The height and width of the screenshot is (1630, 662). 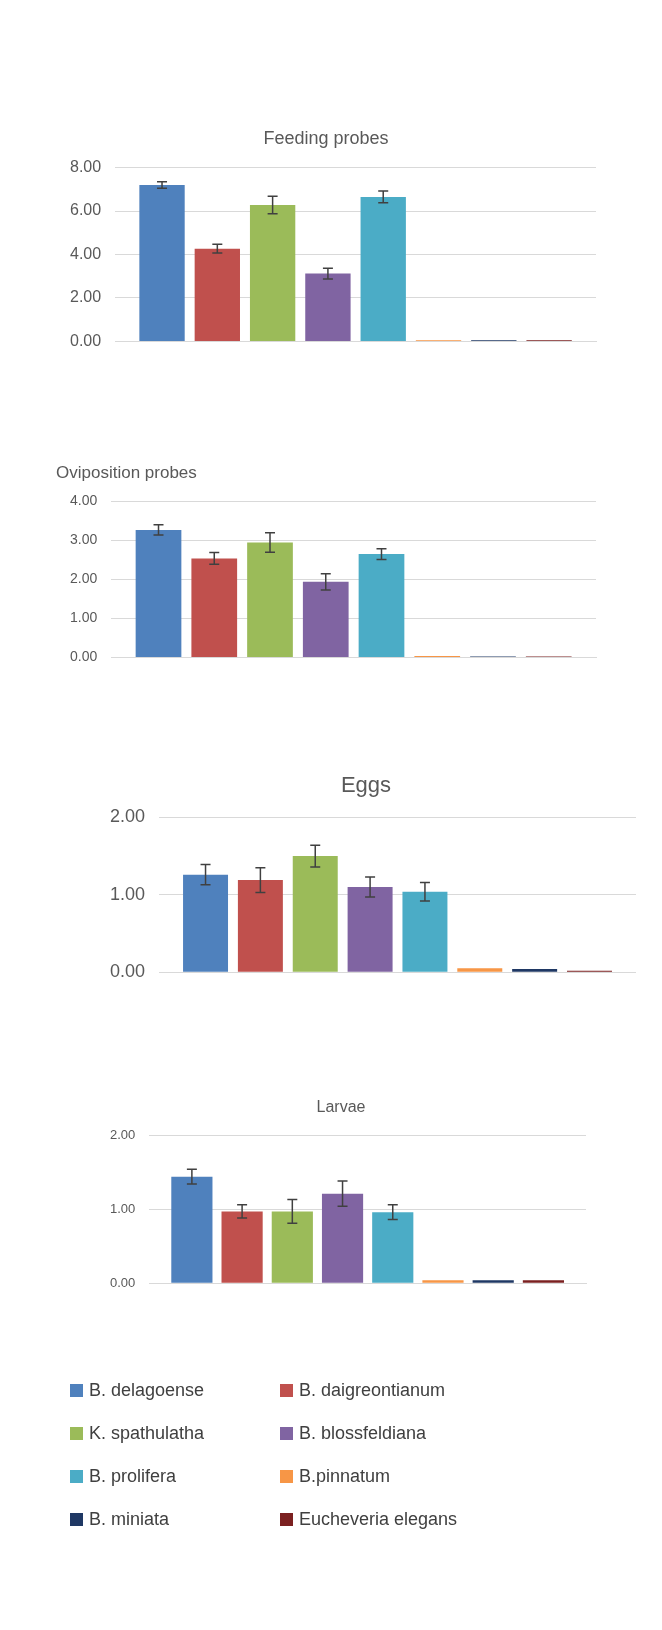 I want to click on y-tick-label: 6.00, so click(x=86, y=210).